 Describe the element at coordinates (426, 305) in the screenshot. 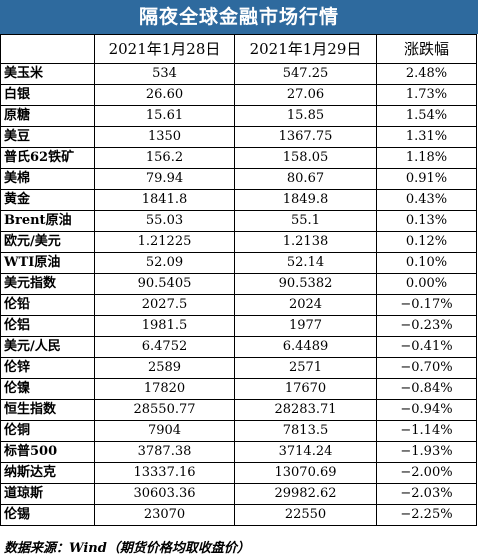

I see `change-percent: −0.17%` at that location.